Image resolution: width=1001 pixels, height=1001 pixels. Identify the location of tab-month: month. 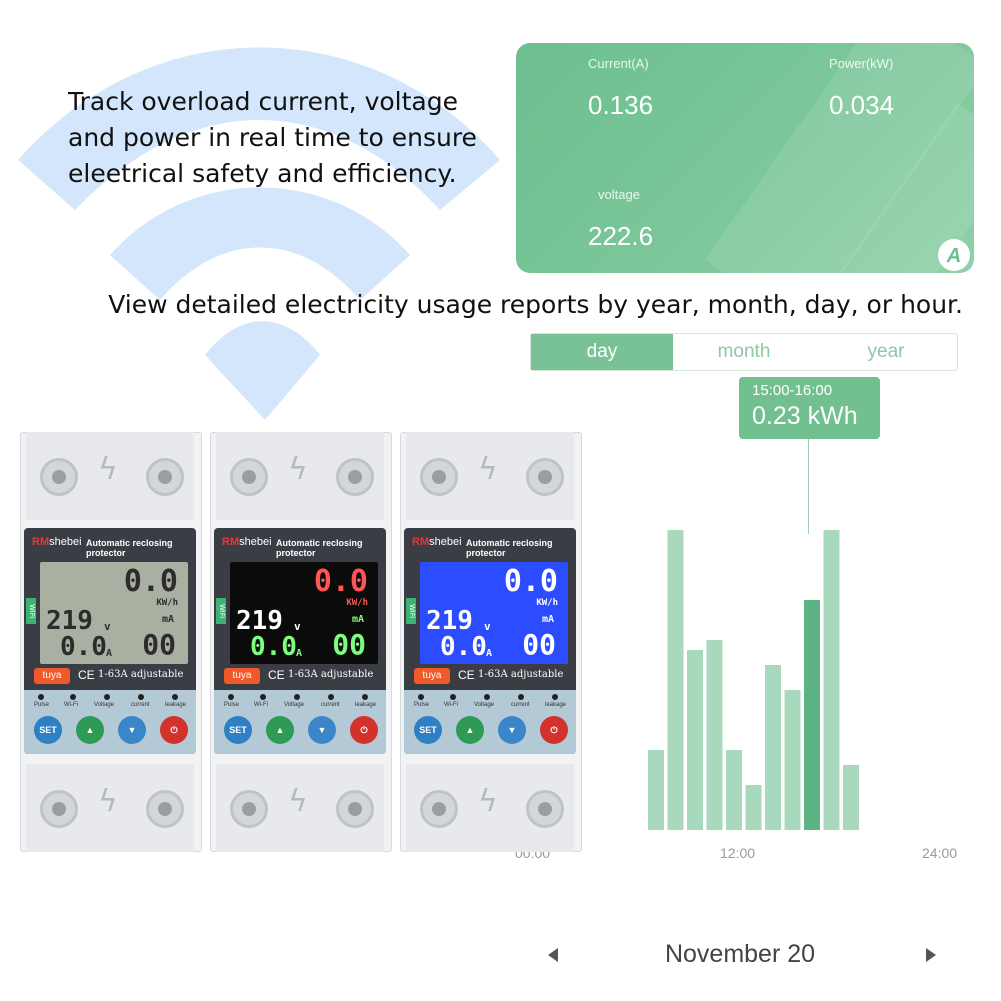
(744, 351).